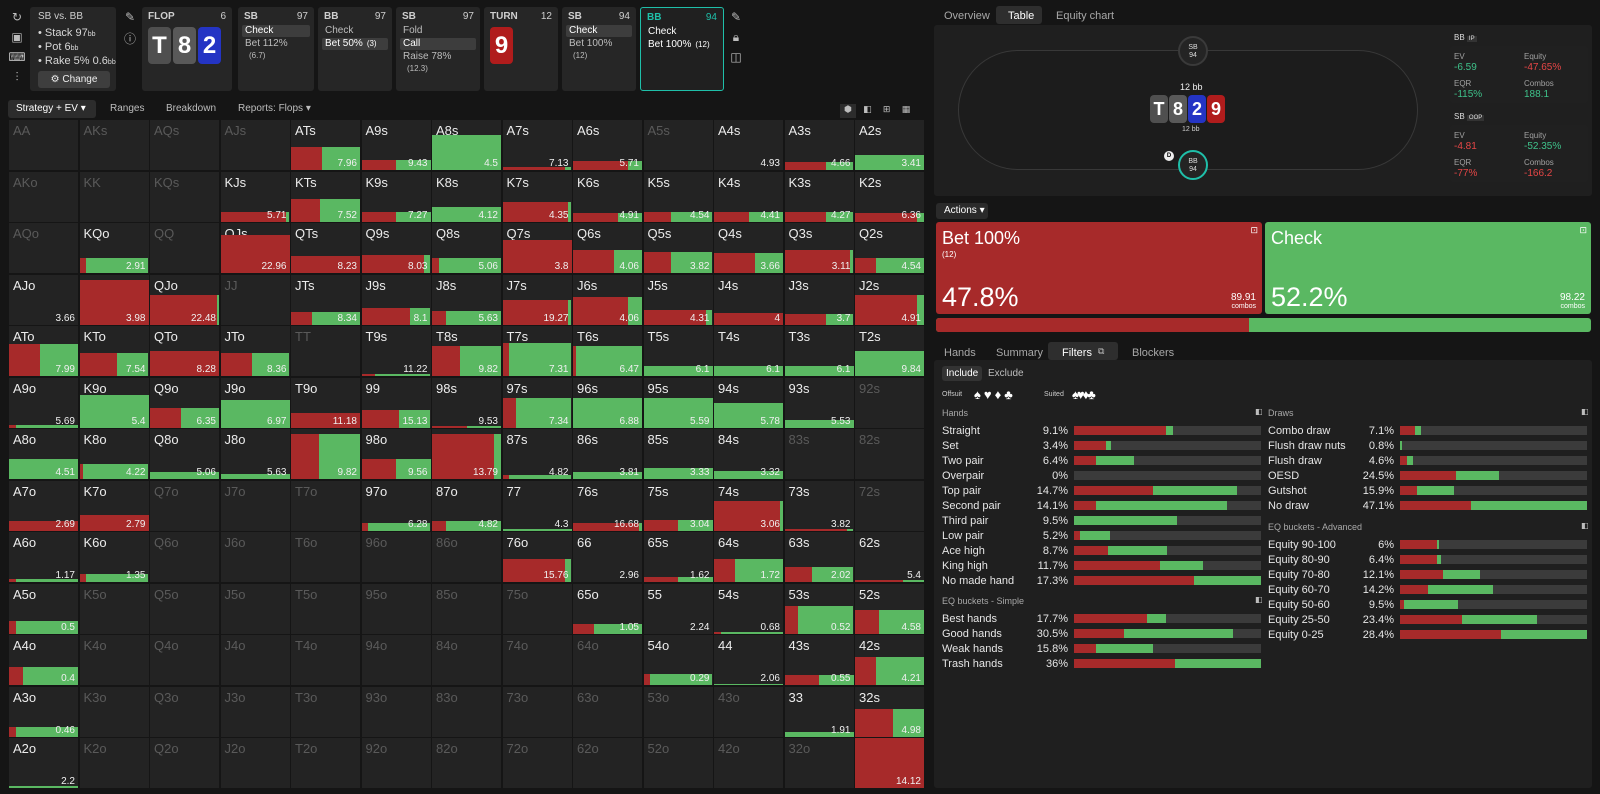 The image size is (1600, 794). Describe the element at coordinates (1428, 460) in the screenshot. I see `stat-row: Flush draw 4.6%` at that location.